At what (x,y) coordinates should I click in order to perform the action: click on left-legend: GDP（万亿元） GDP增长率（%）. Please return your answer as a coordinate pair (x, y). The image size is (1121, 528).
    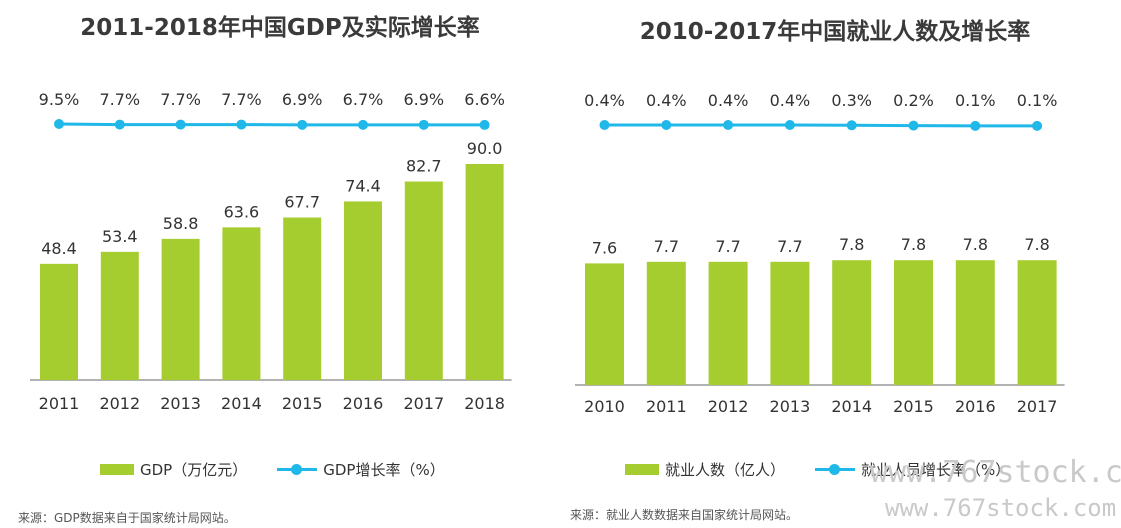
    Looking at the image, I should click on (287, 469).